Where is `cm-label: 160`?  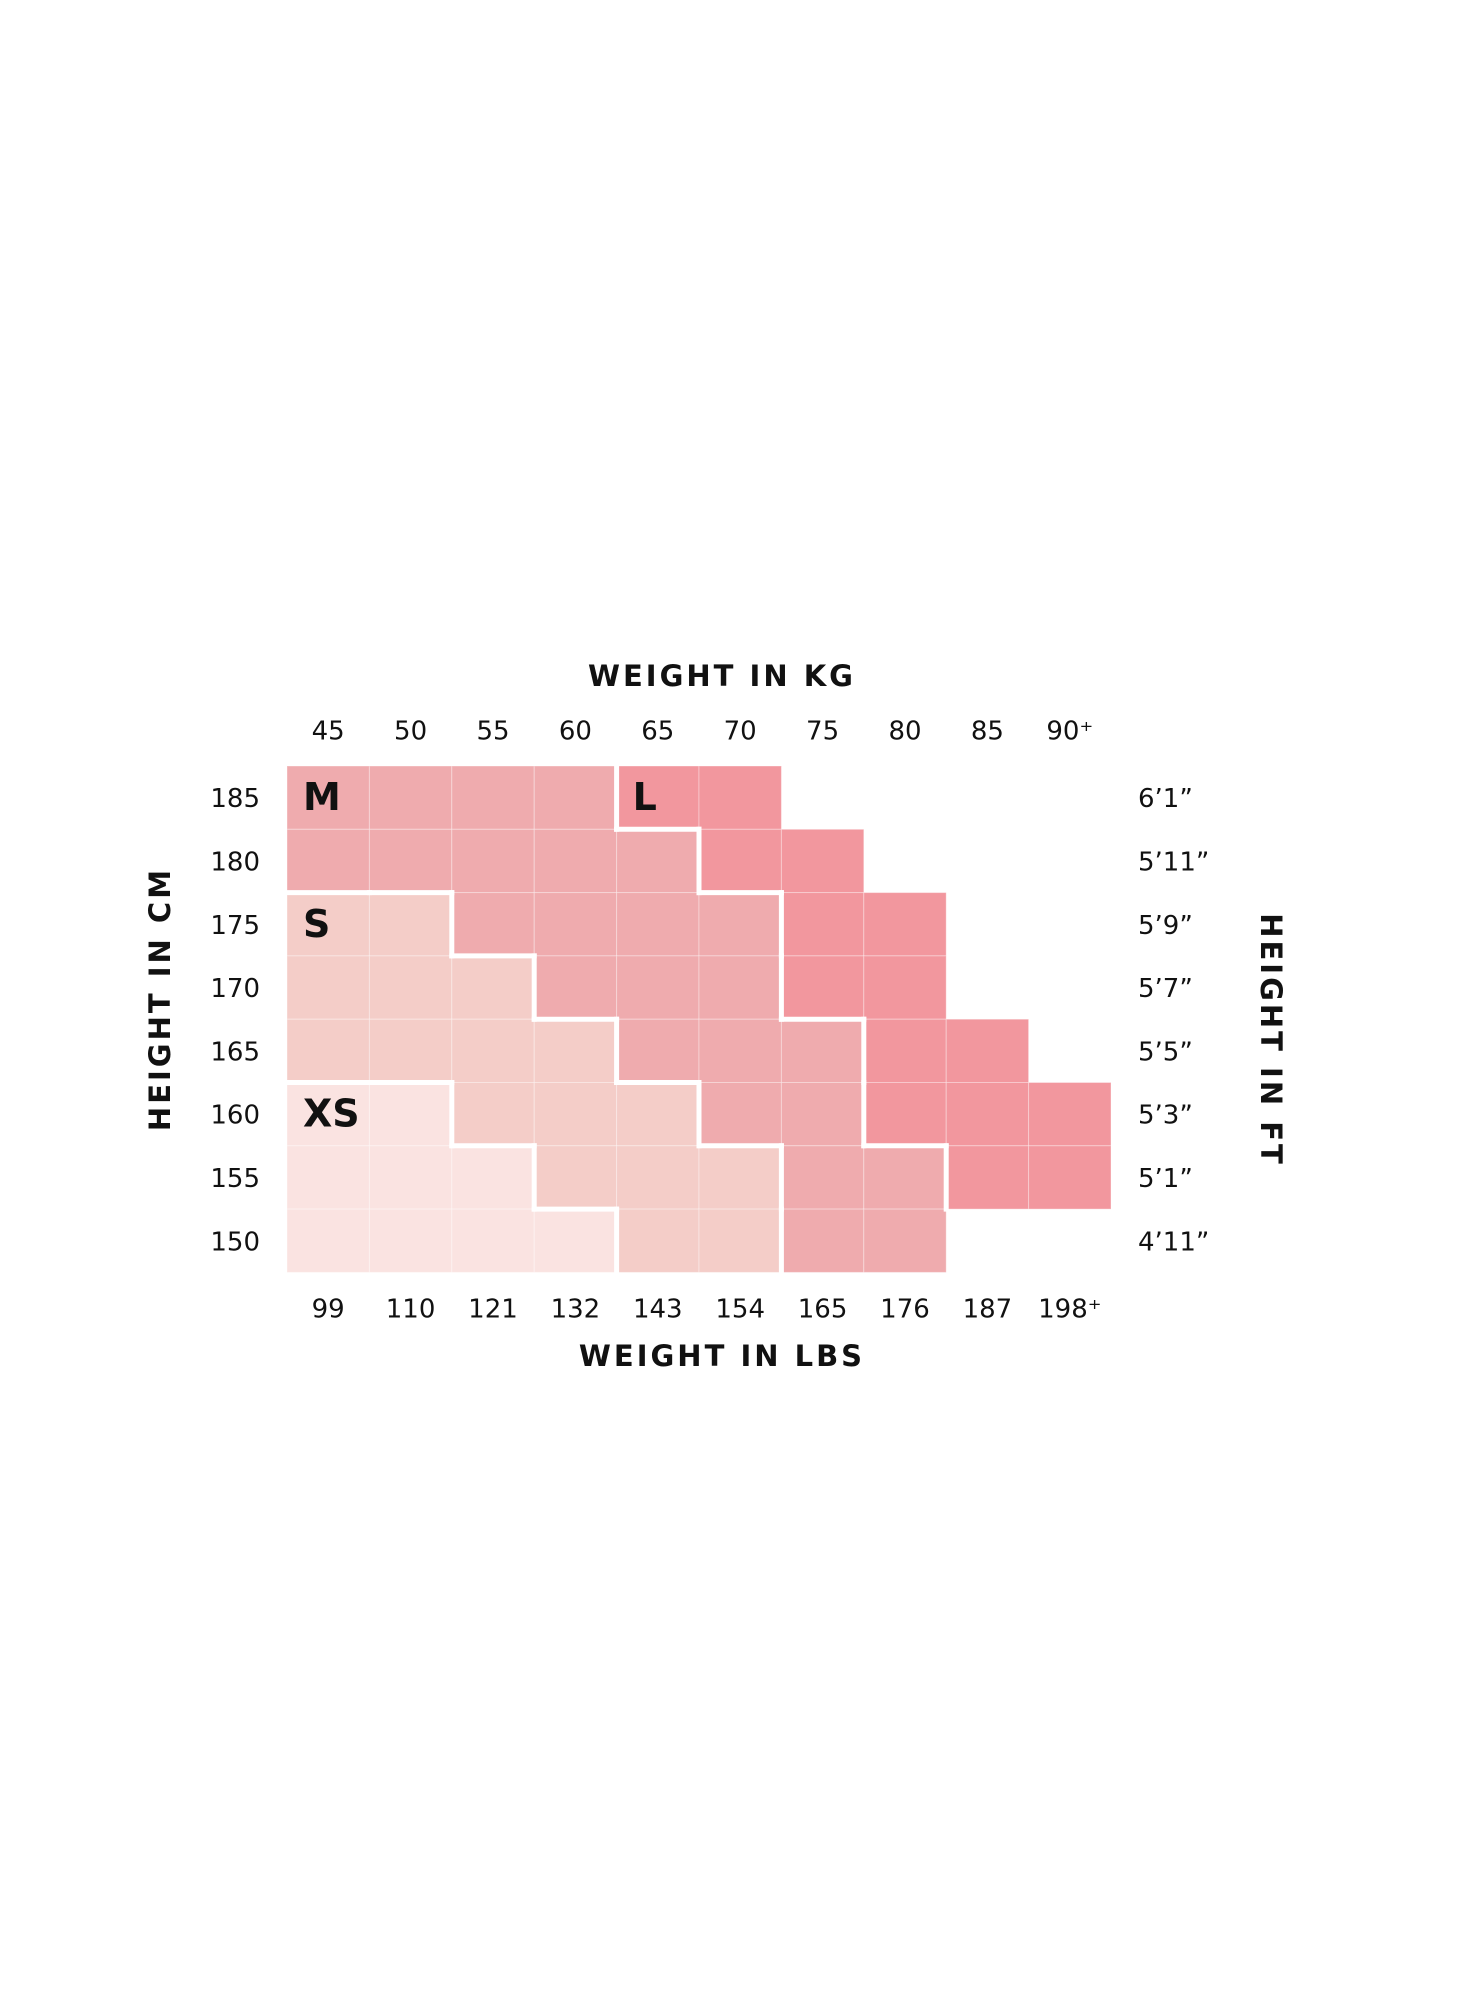 cm-label: 160 is located at coordinates (235, 1116).